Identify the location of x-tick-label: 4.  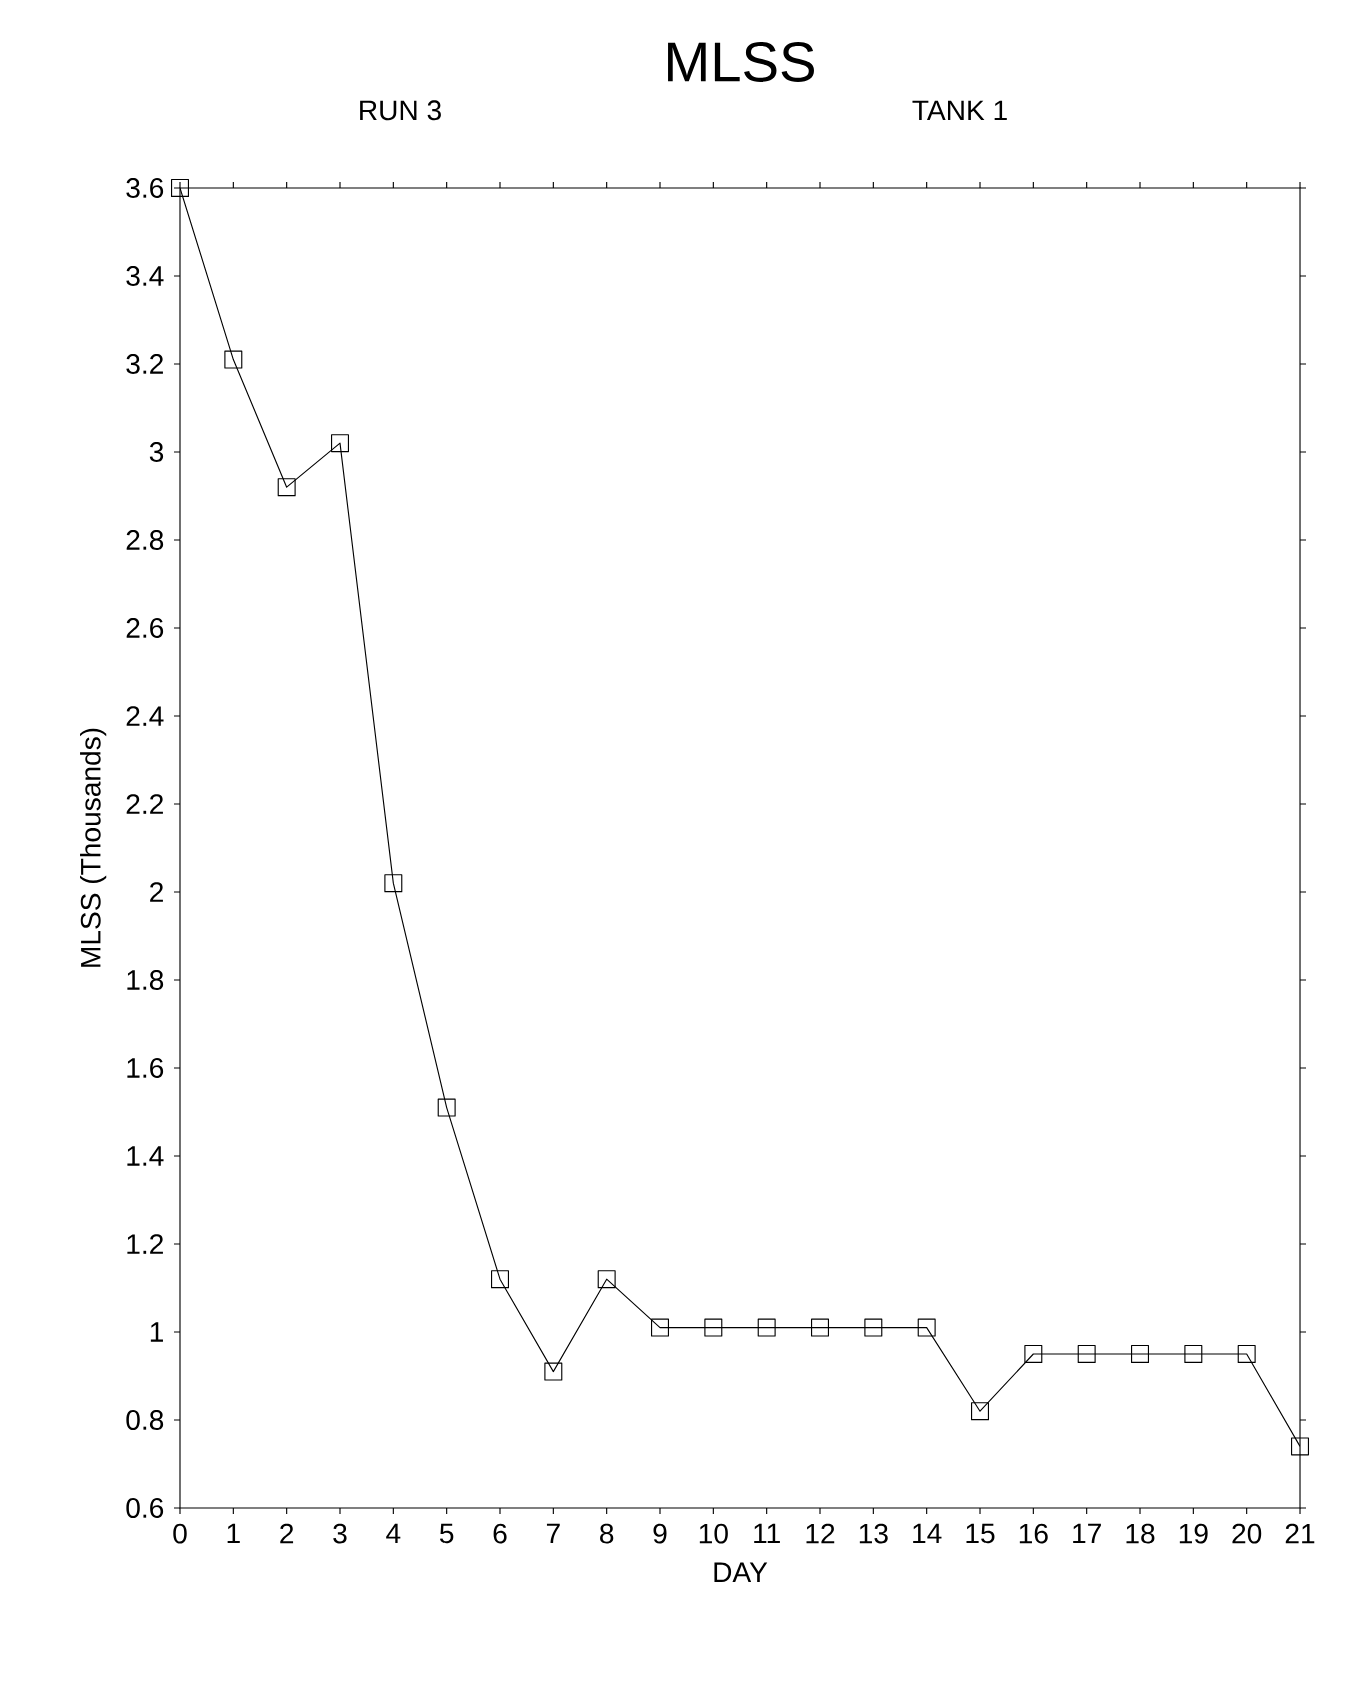
(393, 1533).